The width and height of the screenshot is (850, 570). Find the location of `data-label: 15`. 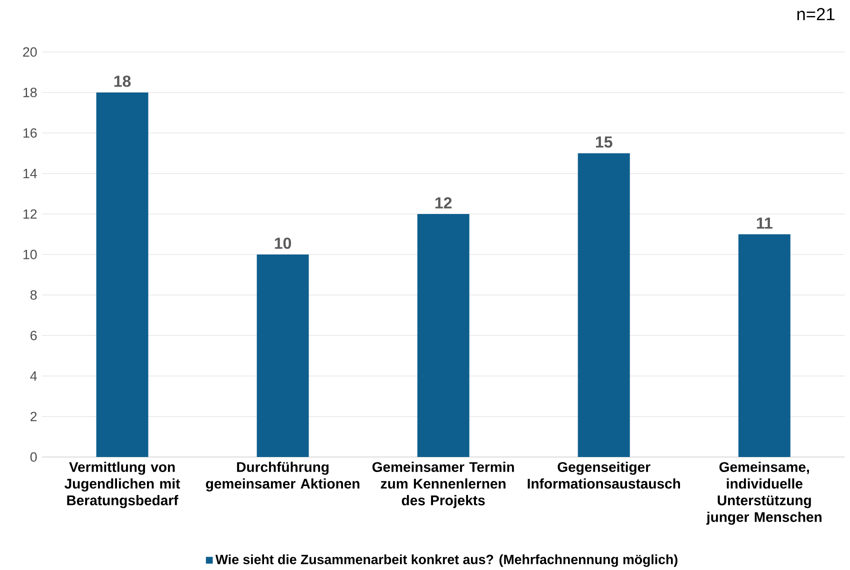

data-label: 15 is located at coordinates (604, 142).